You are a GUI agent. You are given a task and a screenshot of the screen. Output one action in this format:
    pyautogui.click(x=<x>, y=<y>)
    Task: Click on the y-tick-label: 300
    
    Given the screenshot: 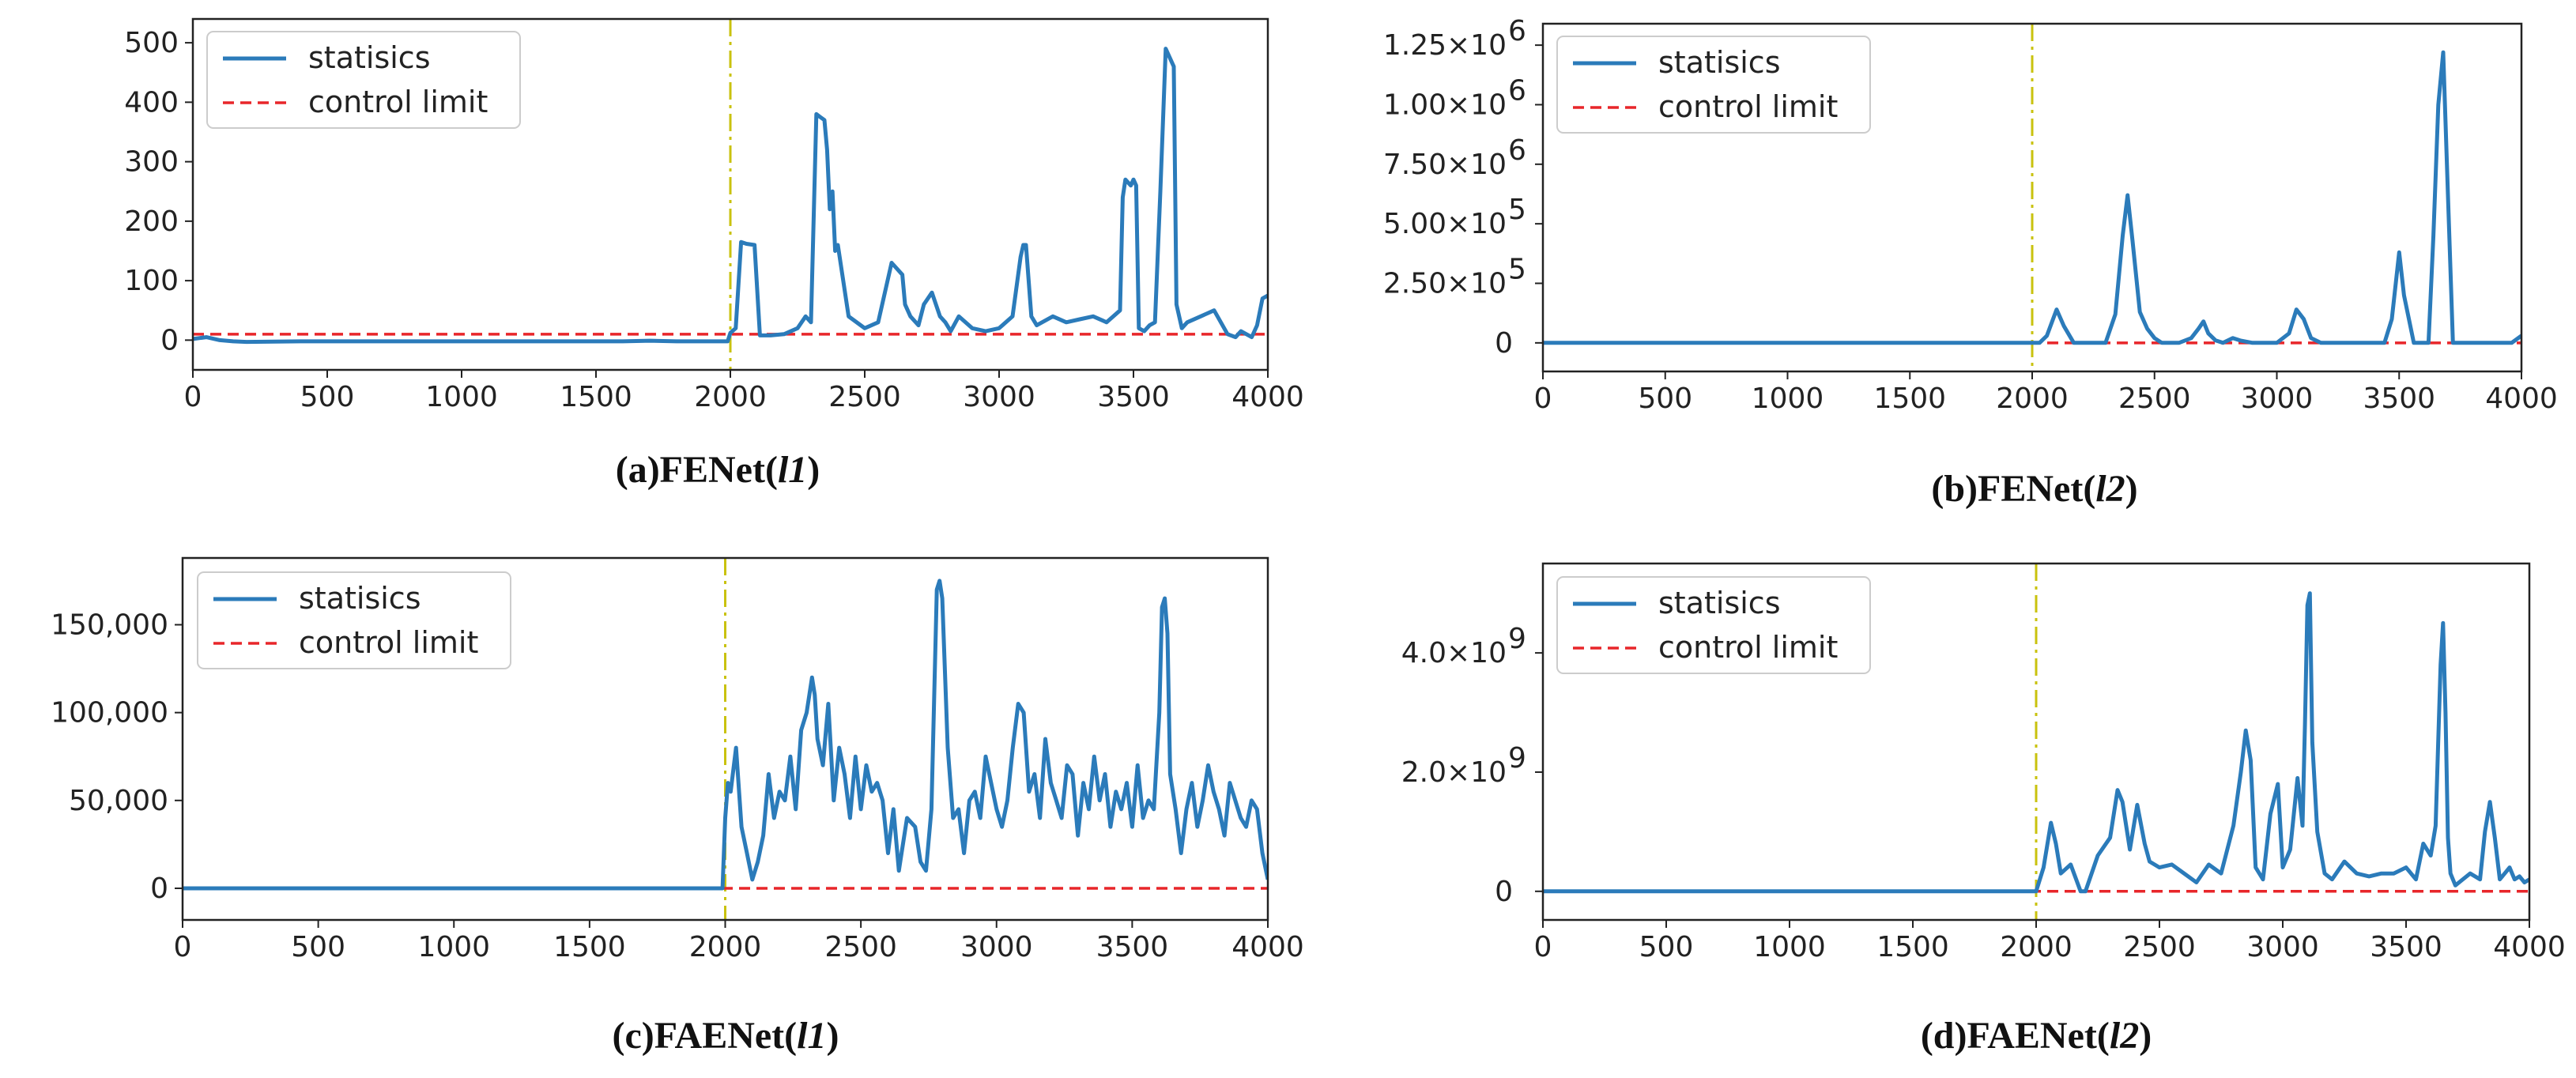 What is the action you would take?
    pyautogui.click(x=151, y=162)
    